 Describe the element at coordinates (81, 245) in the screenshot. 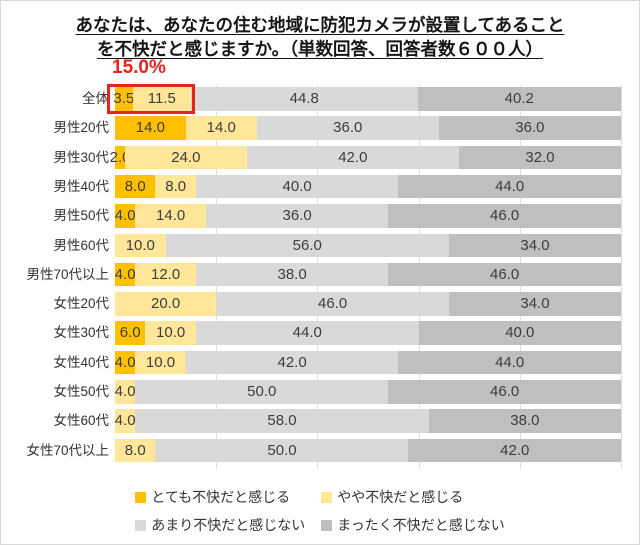

I see `category-label: 男性60代` at that location.